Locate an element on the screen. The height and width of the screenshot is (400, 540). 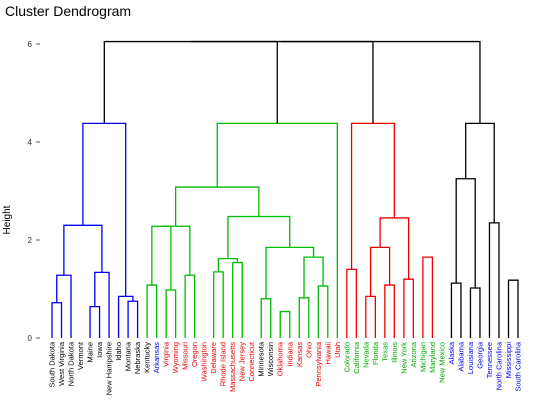
leaf-label: Texas is located at coordinates (384, 352).